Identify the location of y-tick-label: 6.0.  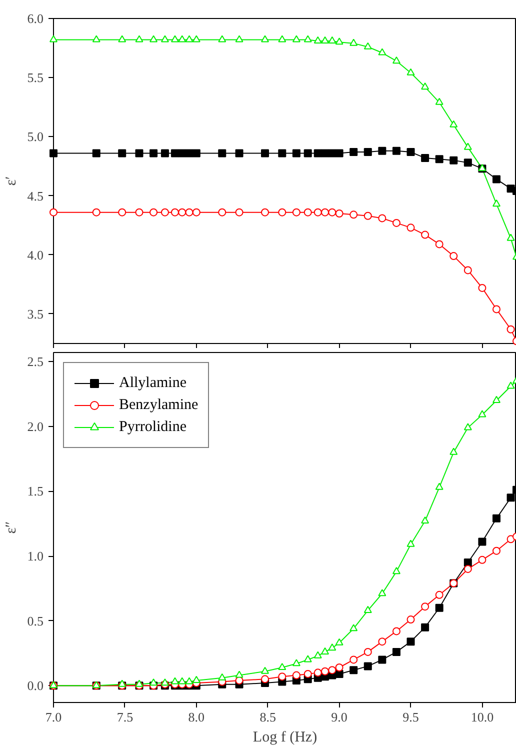
(35, 18).